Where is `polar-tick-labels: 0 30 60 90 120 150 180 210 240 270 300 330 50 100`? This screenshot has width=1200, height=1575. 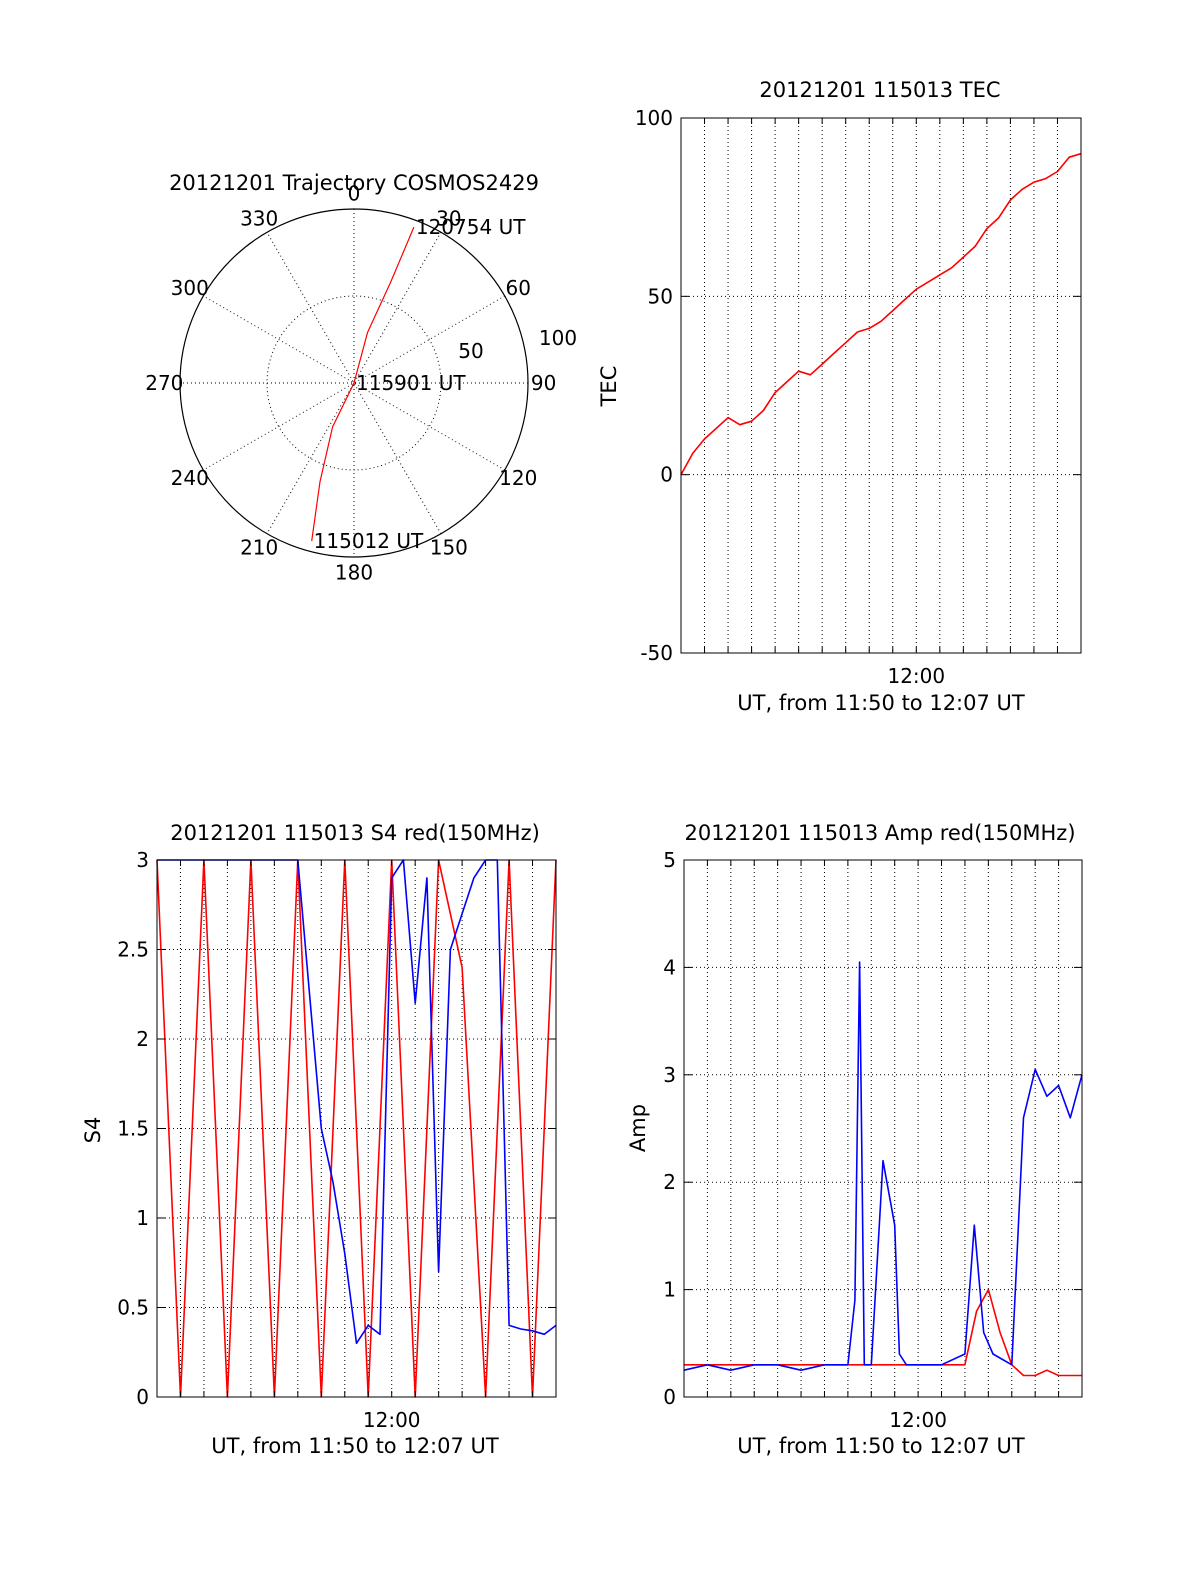
polar-tick-labels: 0 30 60 90 120 150 180 210 240 270 300 330 50 100 is located at coordinates (361, 382).